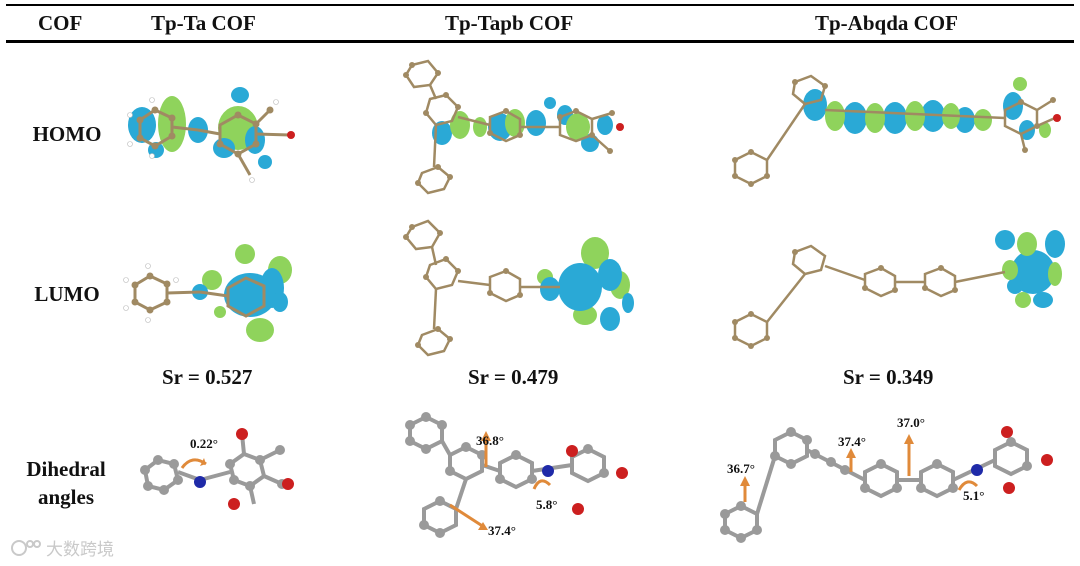 This screenshot has height=566, width=1080. What do you see at coordinates (513, 127) in the screenshot?
I see `homo-tp-tapb-structure` at bounding box center [513, 127].